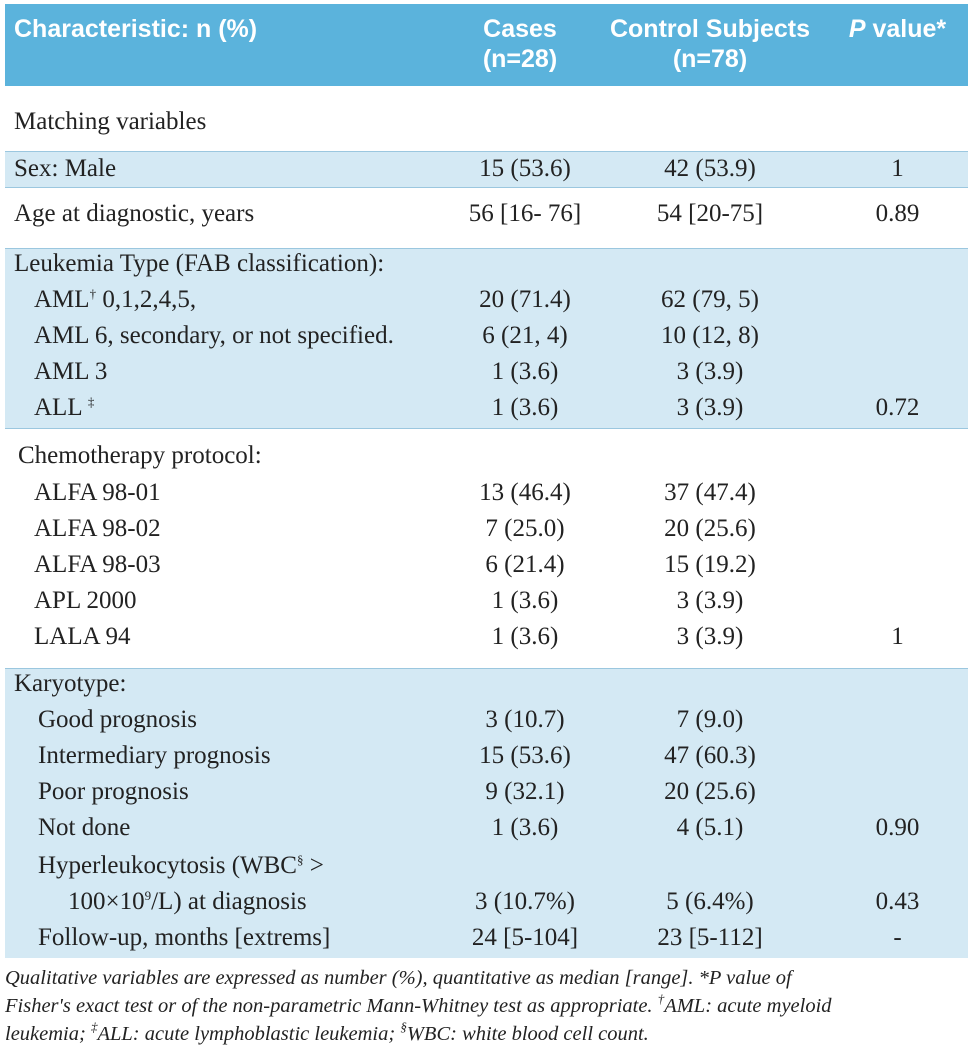 The height and width of the screenshot is (1062, 972). What do you see at coordinates (469, 636) in the screenshot?
I see `table-row: LALA 94 1 (3.6) 3 (3.9) 1` at bounding box center [469, 636].